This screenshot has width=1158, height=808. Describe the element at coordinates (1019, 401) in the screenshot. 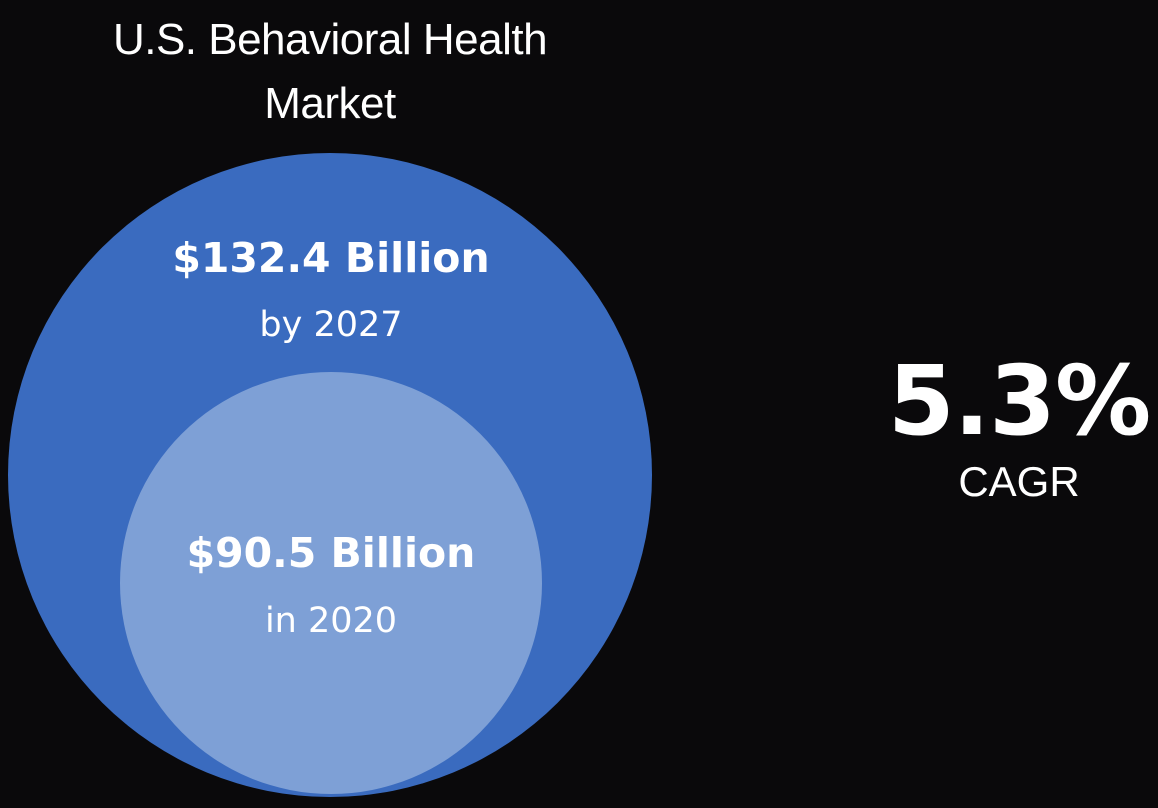

I see `cagr-value: 5.3%` at that location.